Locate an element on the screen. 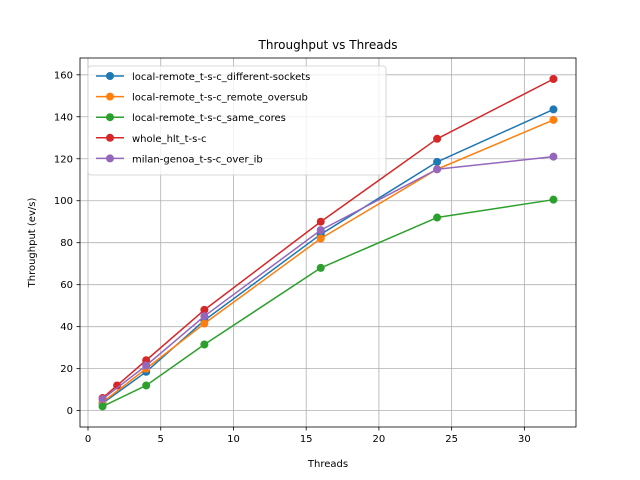 The width and height of the screenshot is (640, 480). legend-item: local-remote_t-s-c_same_cores is located at coordinates (191, 118).